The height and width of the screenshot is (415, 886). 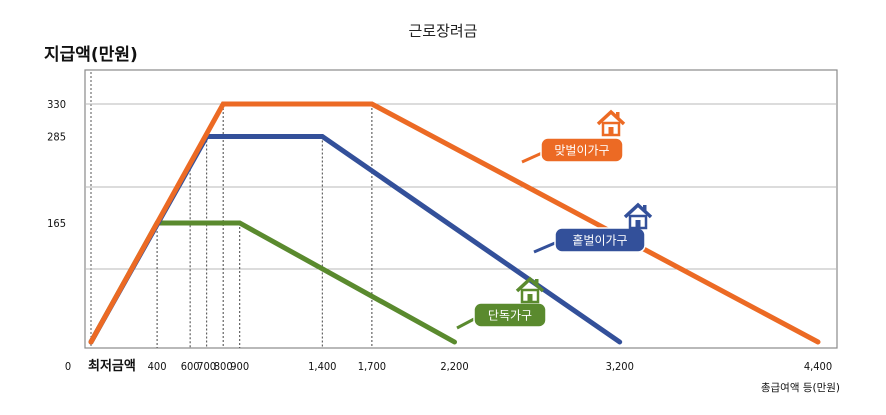 I want to click on x-tick-4400: 4,400, so click(x=818, y=366).